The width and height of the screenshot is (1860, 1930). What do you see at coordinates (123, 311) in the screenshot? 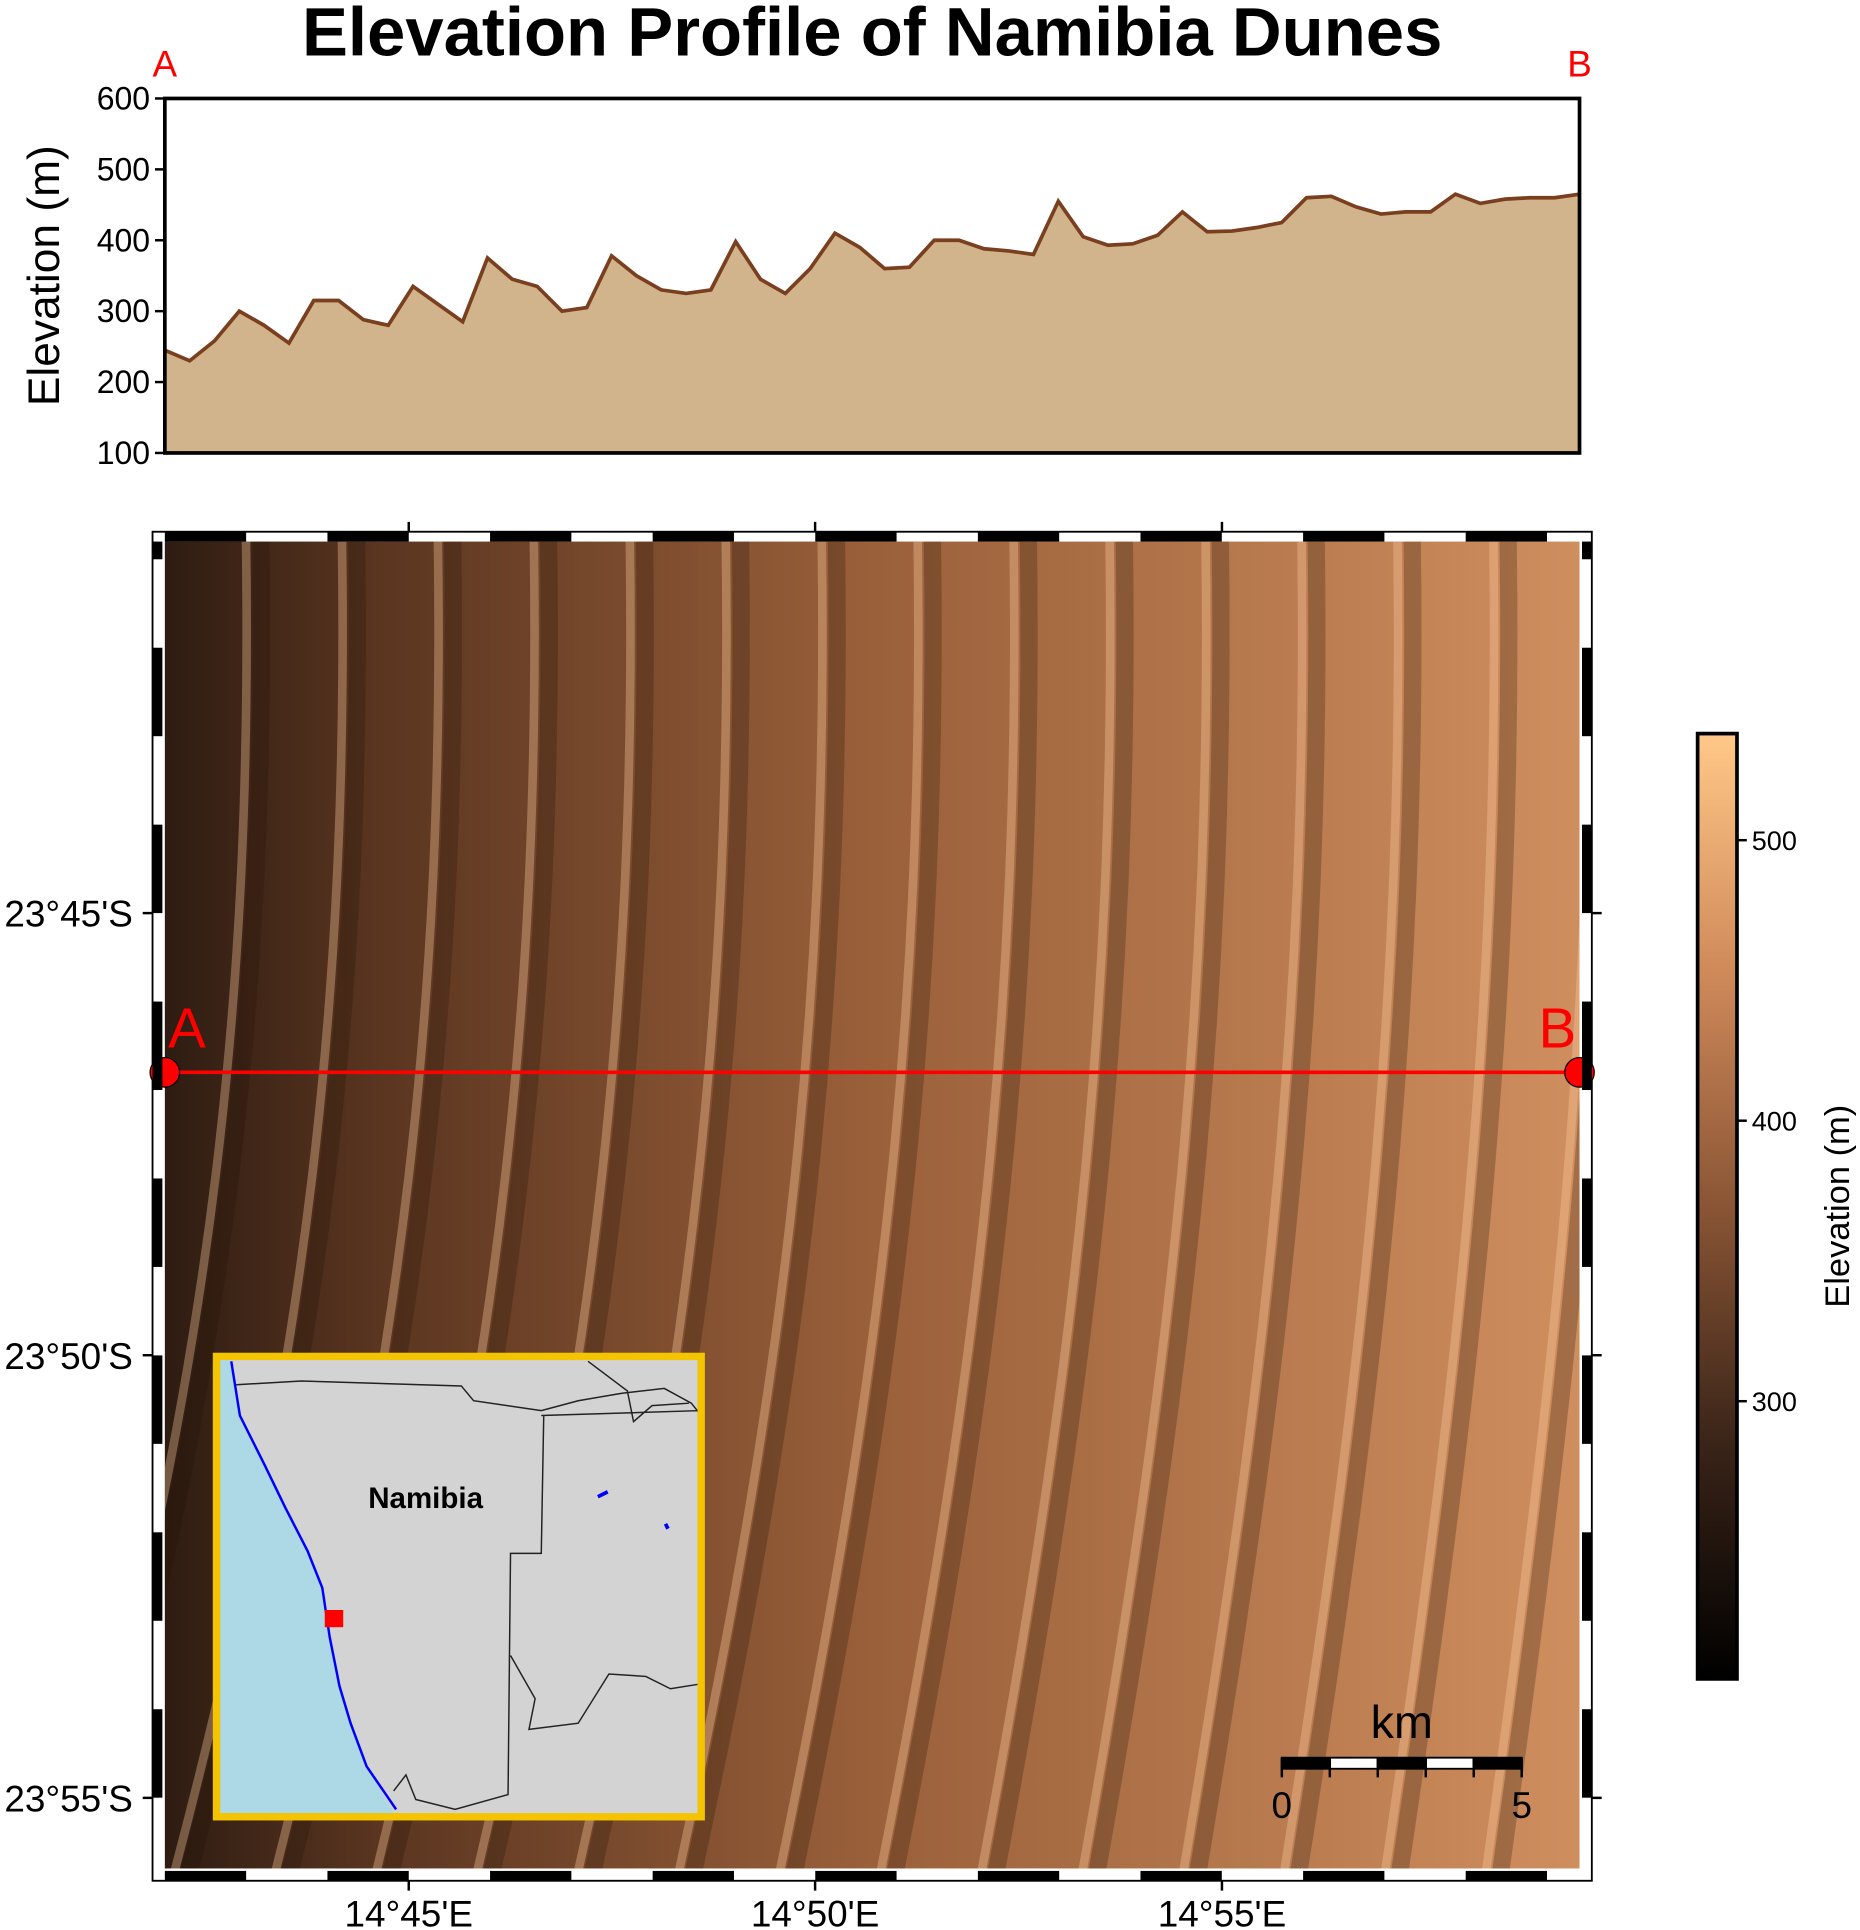
I see `y-tick-label: 300` at bounding box center [123, 311].